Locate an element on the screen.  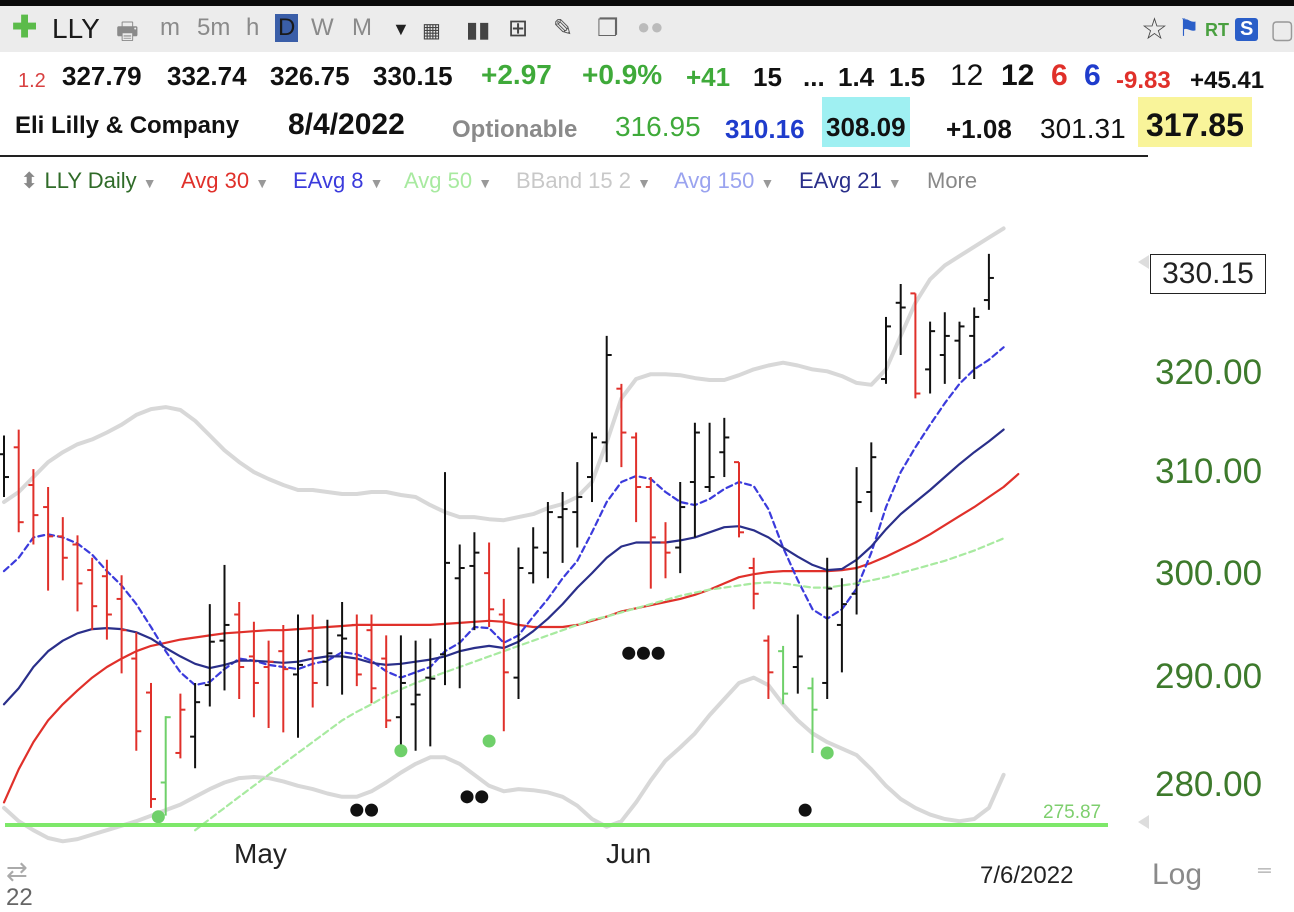
company-name: Eli Lilly & Company is located at coordinates (127, 125).